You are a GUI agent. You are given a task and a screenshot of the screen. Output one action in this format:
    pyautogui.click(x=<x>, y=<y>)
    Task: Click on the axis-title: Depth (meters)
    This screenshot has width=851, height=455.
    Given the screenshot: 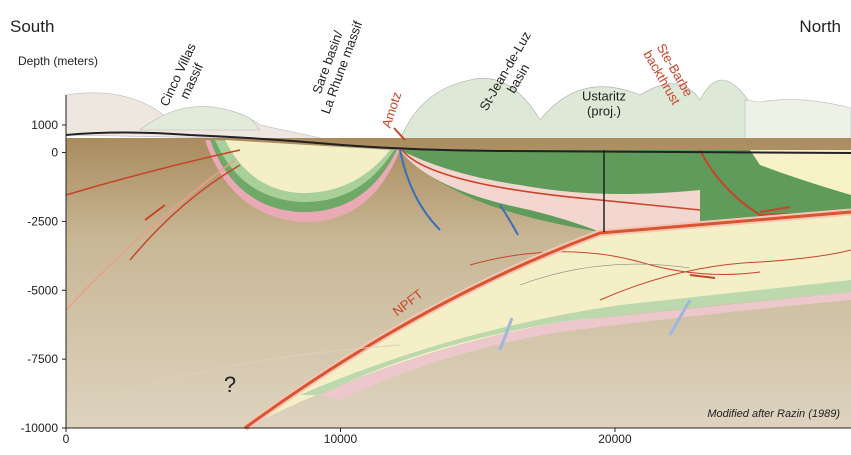 What is the action you would take?
    pyautogui.click(x=58, y=61)
    